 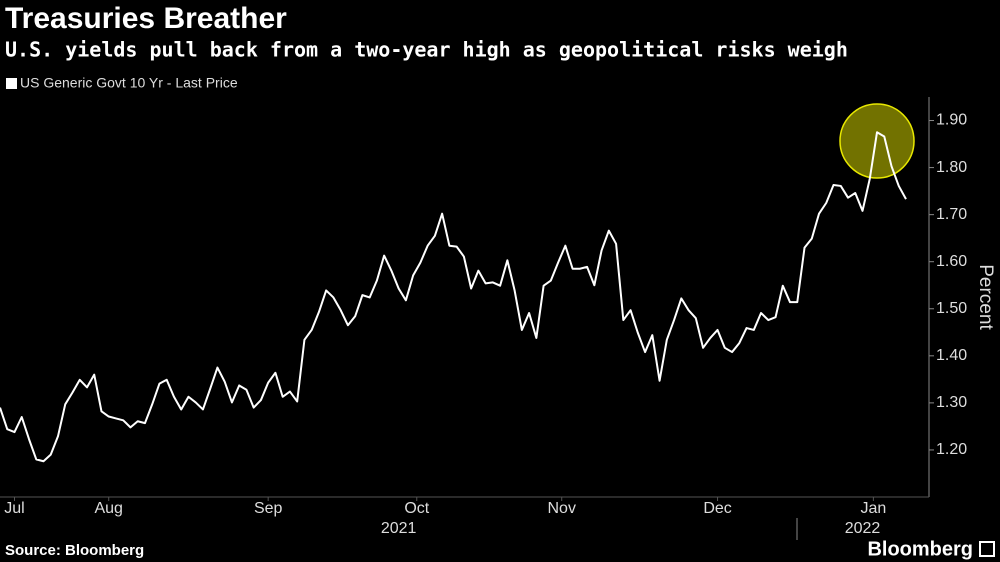 What do you see at coordinates (108, 508) in the screenshot?
I see `x-tick-label: Aug` at bounding box center [108, 508].